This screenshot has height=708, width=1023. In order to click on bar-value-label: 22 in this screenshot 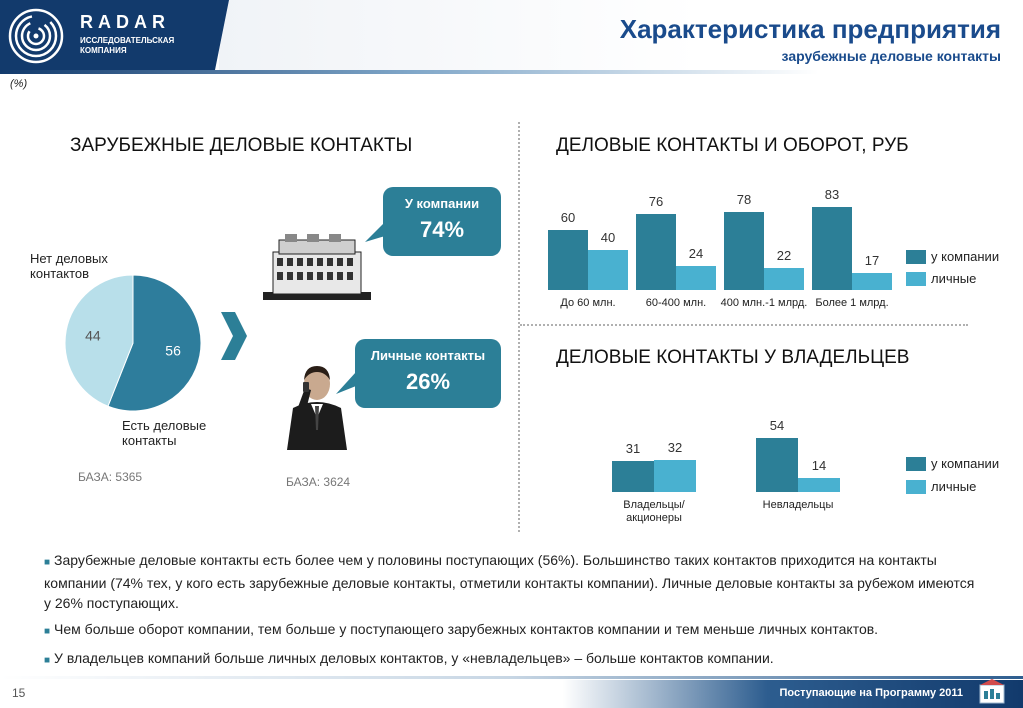, I will do `click(784, 255)`.